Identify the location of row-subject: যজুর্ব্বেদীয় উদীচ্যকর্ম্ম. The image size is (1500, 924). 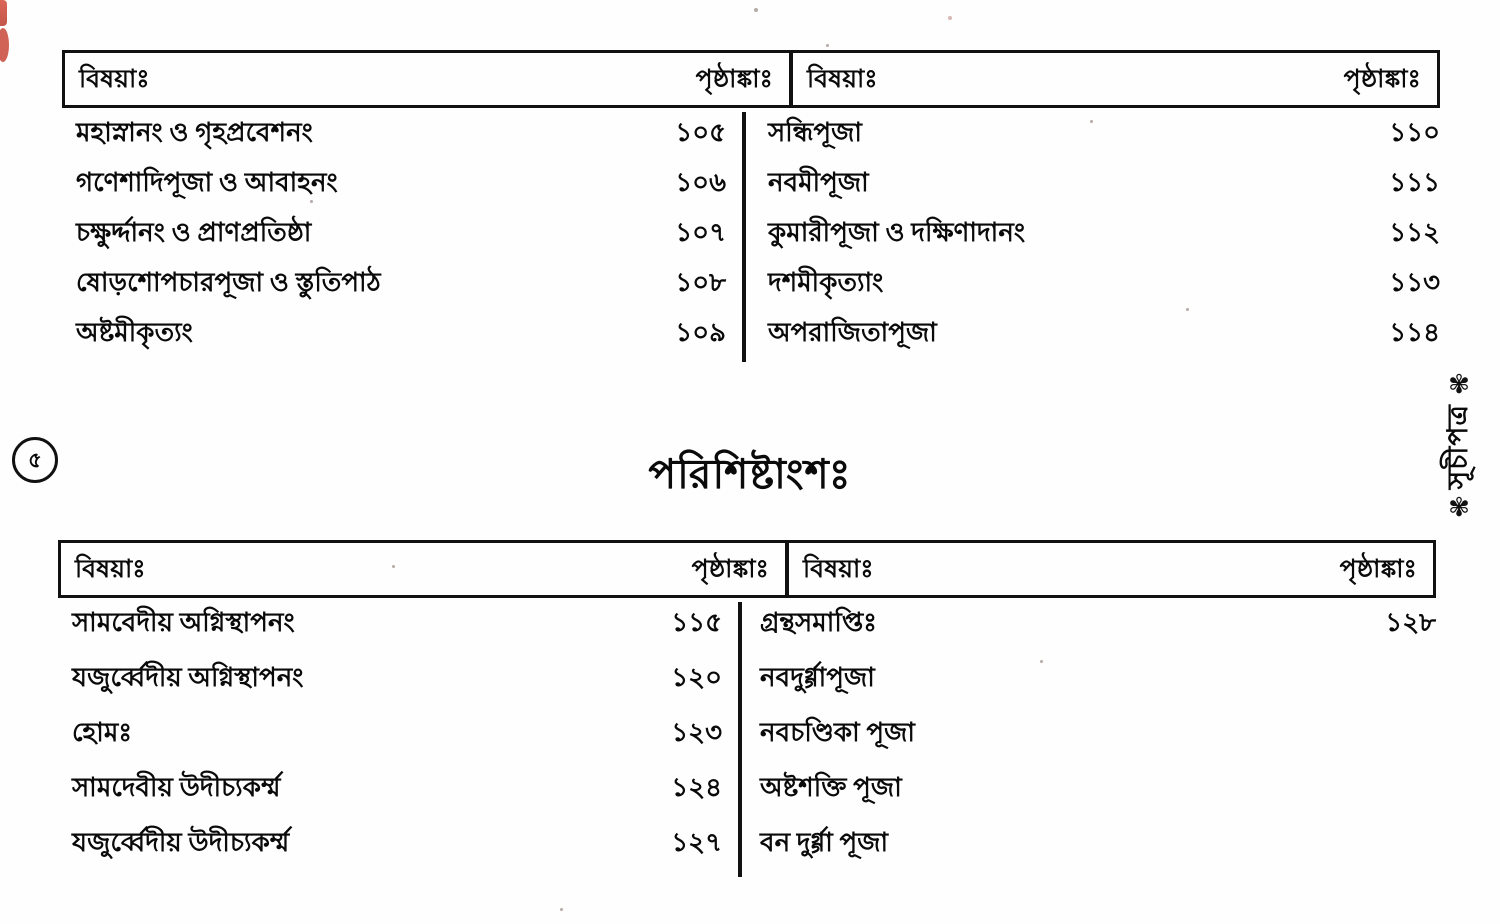
(181, 842).